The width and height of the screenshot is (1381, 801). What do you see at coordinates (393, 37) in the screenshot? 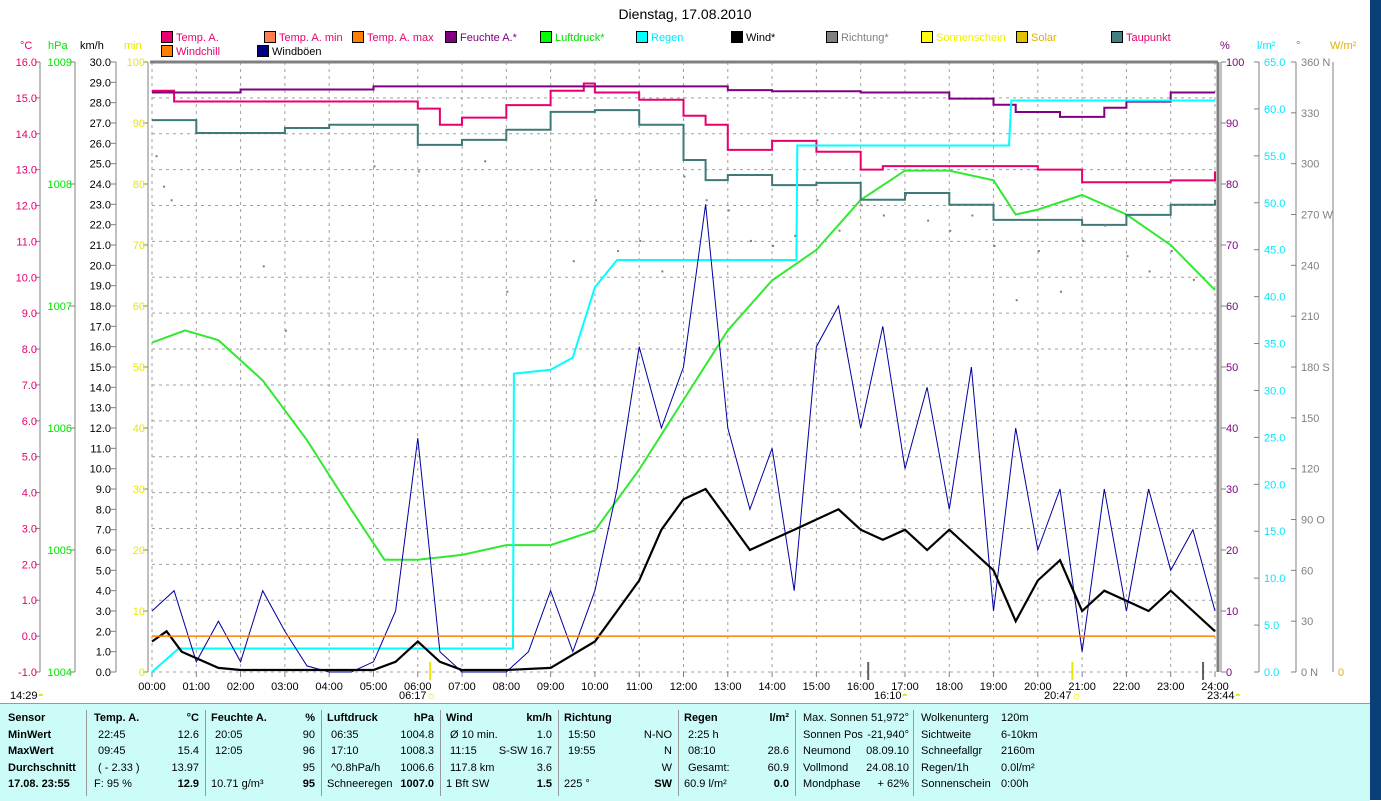
I see `legend-item: Temp. A. max` at bounding box center [393, 37].